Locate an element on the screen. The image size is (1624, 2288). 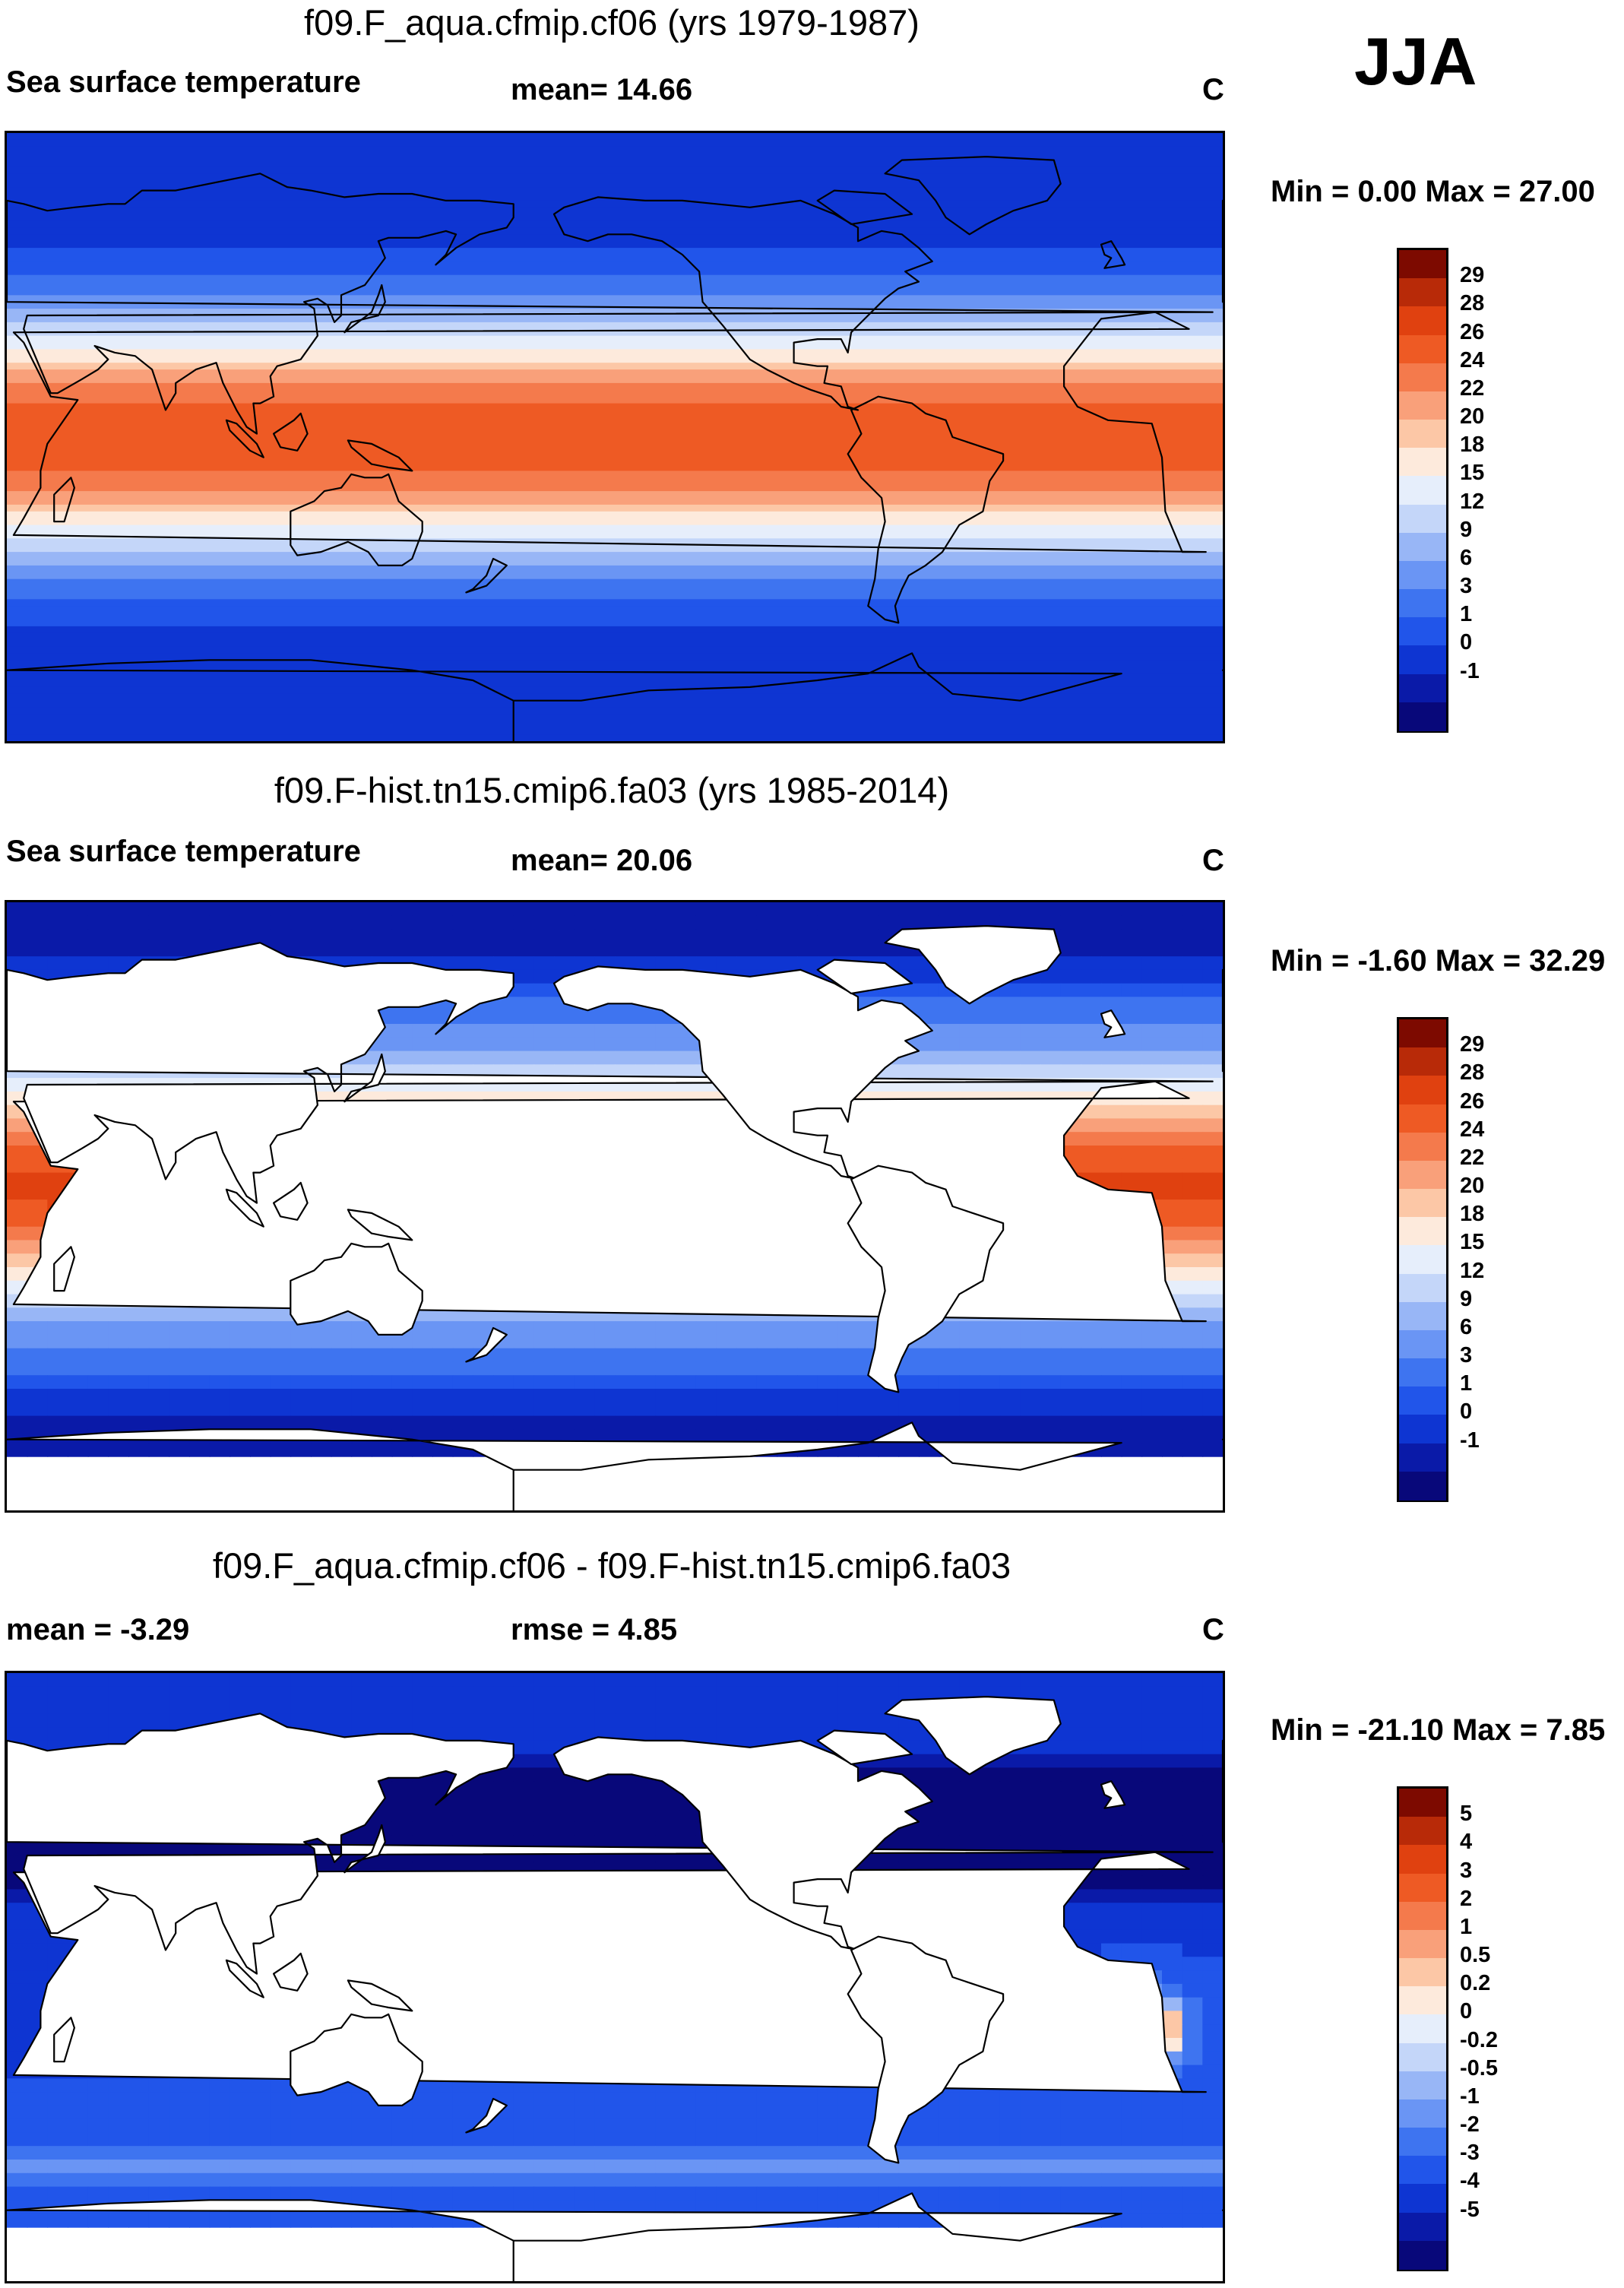
colorbar-tick-label: 15 is located at coordinates (1473, 474).